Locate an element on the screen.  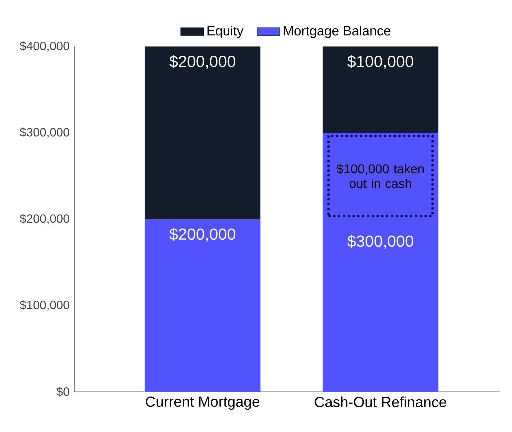
y-tick-label: $200,000 is located at coordinates (45, 219).